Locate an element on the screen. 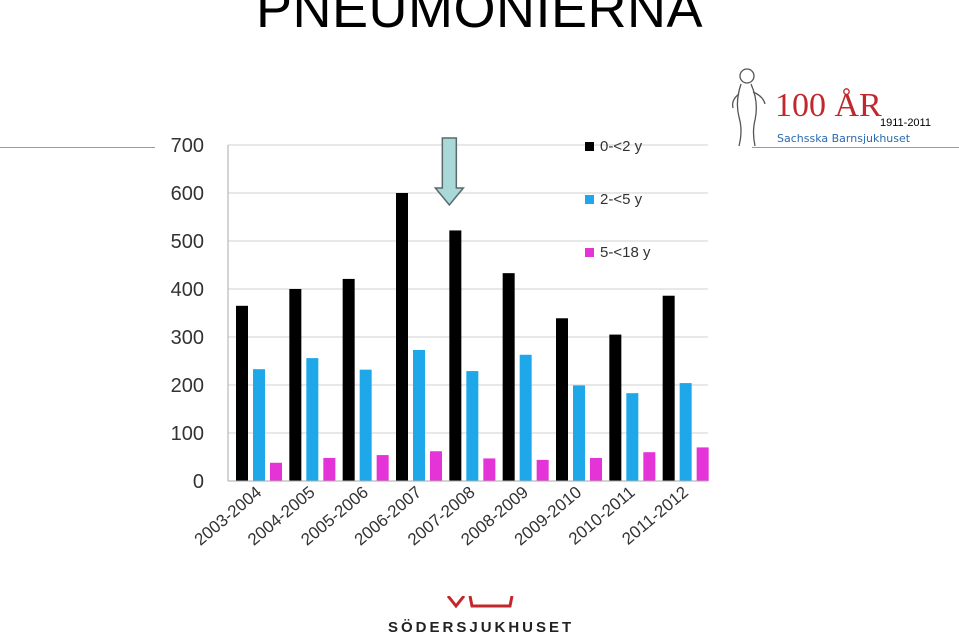 The width and height of the screenshot is (959, 637). y-axis: 0 100 200 300 400 500 600 700 is located at coordinates (200, 314).